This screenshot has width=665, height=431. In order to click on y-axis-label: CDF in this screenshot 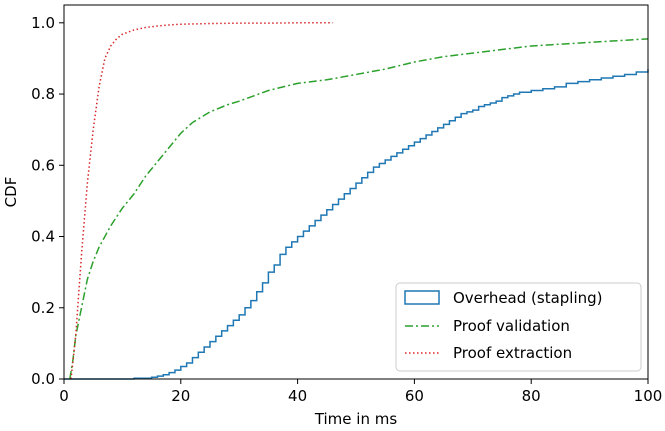, I will do `click(11, 192)`.